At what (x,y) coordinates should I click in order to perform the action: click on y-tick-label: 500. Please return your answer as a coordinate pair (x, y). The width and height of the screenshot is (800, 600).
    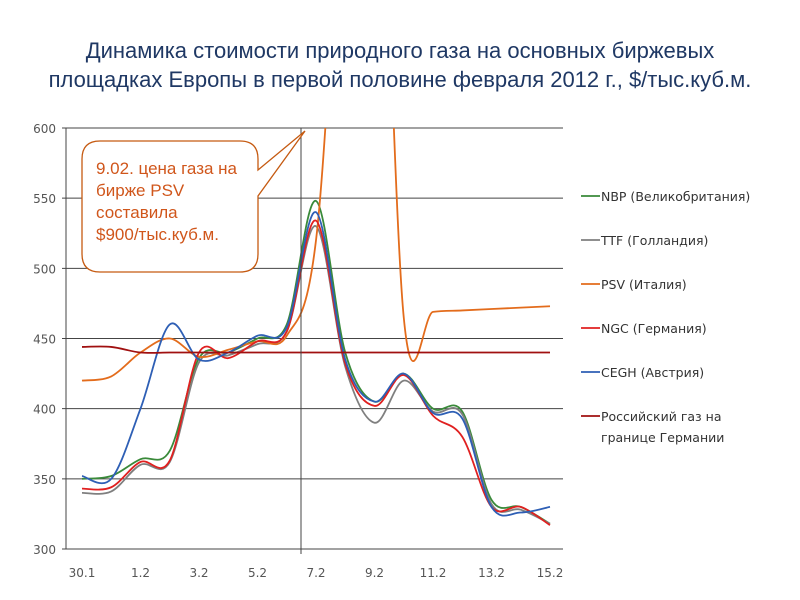
    Looking at the image, I should click on (44, 269).